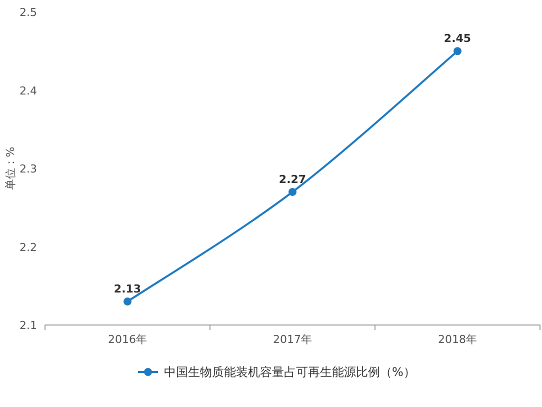 Image resolution: width=542 pixels, height=407 pixels. What do you see at coordinates (292, 179) in the screenshot?
I see `data-label: 2.27` at bounding box center [292, 179].